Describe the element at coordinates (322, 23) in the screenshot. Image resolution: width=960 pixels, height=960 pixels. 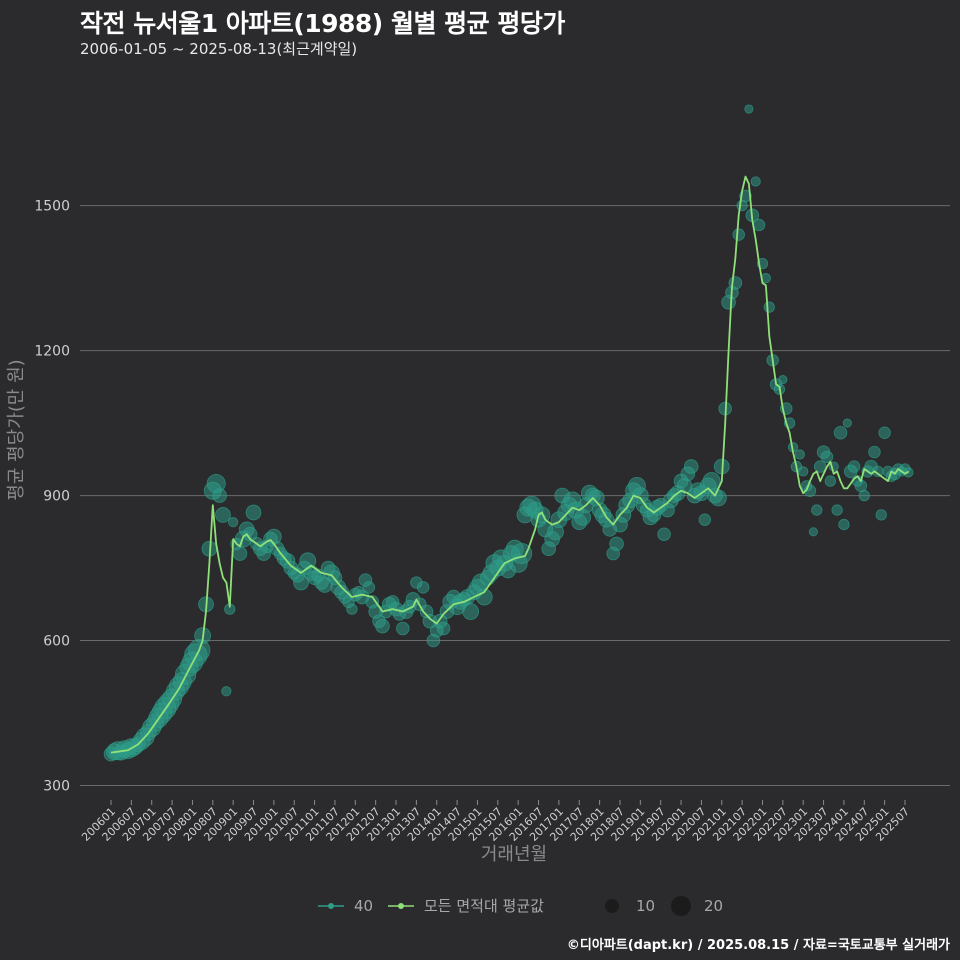
I see `chart-title: 작전 뉴서울1 아파트(1988) 월별 평균 평당가` at that location.